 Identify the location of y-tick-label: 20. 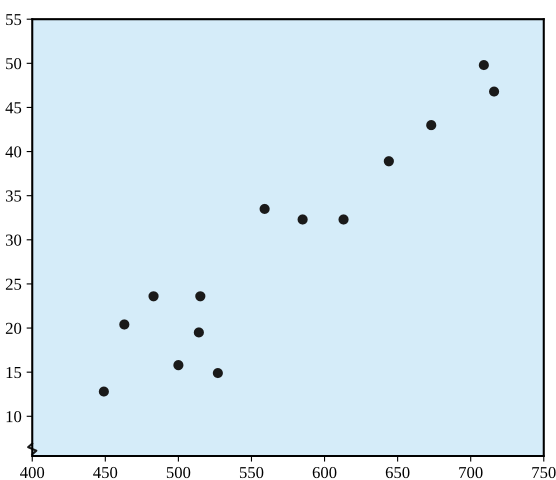
(14, 328).